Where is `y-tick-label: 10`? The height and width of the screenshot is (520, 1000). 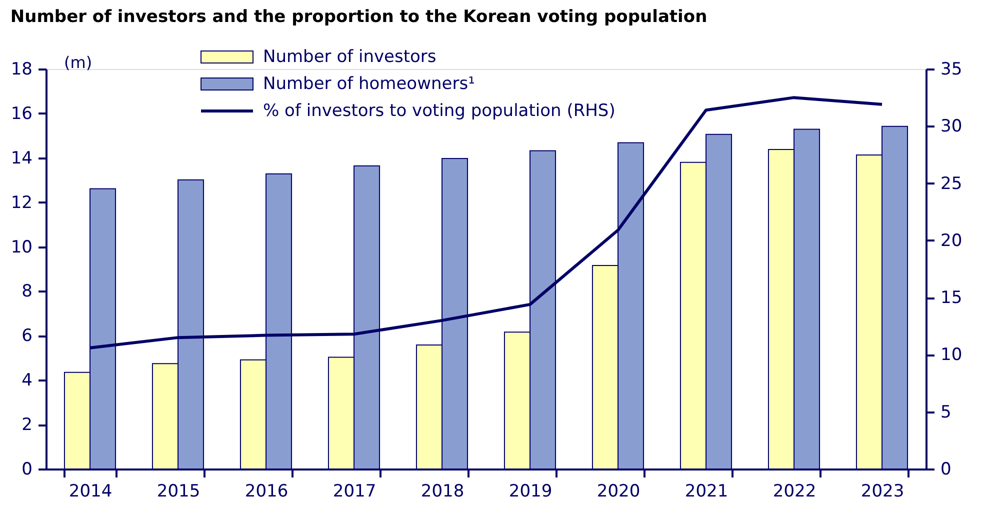
y-tick-label: 10 is located at coordinates (21, 247).